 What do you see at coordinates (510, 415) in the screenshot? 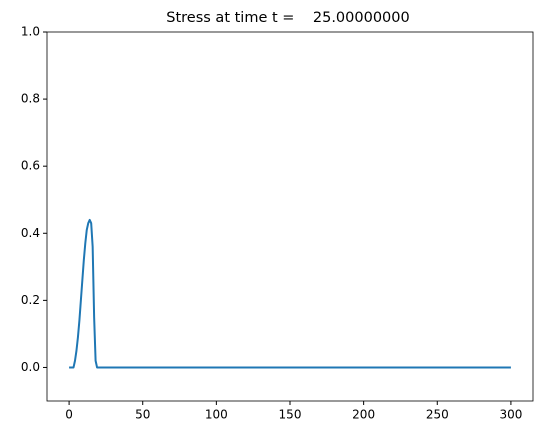
I see `x-tick-label: 300` at bounding box center [510, 415].